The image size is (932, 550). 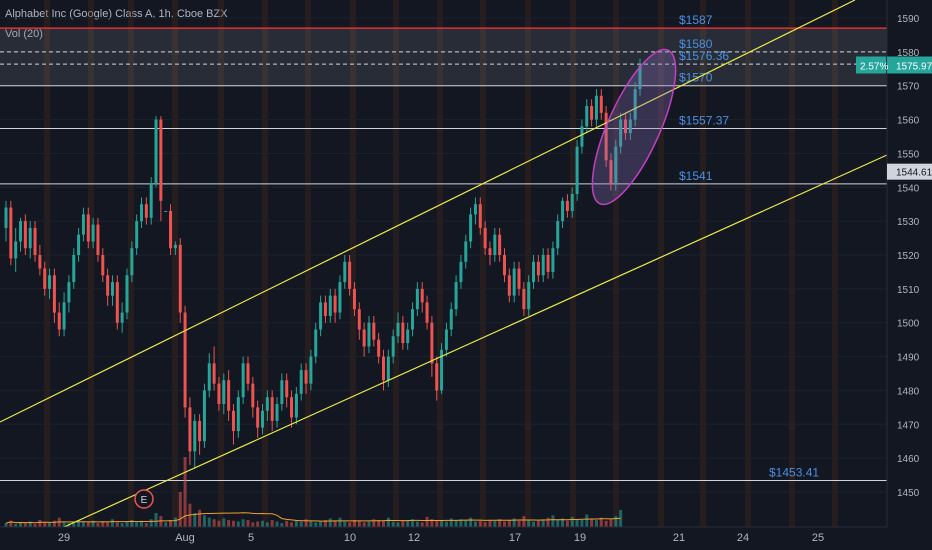 I want to click on price-tick-label: 1520, so click(x=908, y=256).